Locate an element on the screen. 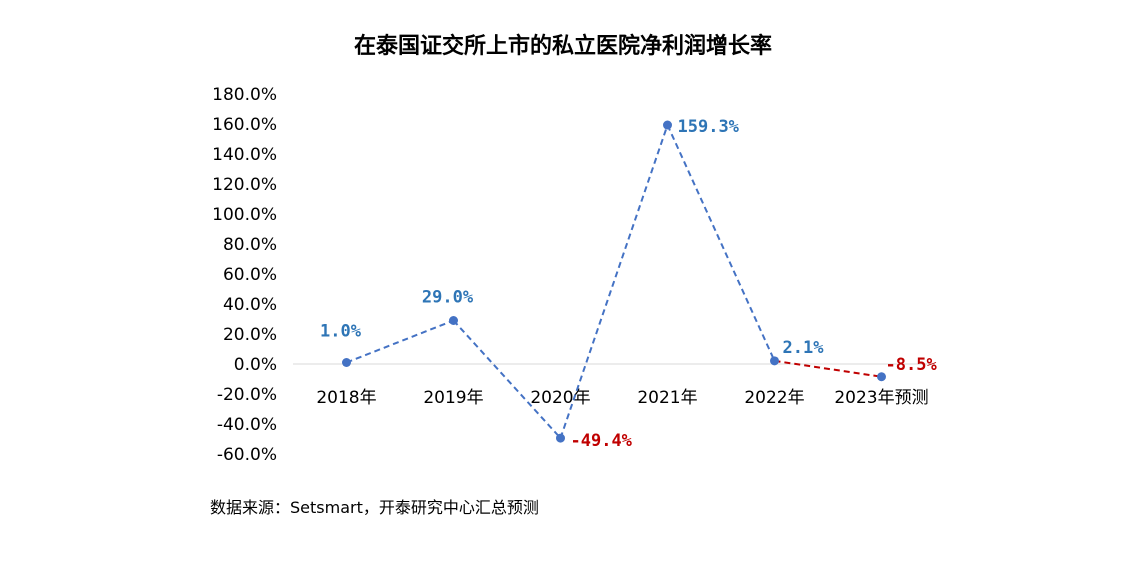 This screenshot has width=1126, height=586. x-tick-label: 2021年 is located at coordinates (667, 398).